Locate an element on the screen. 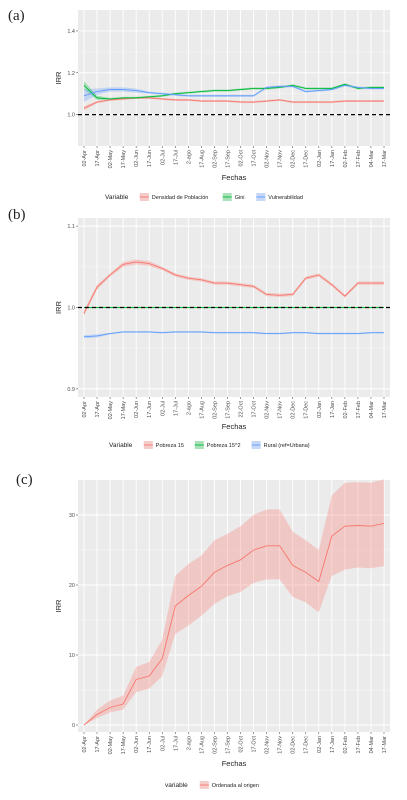 The height and width of the screenshot is (800, 407). x-tick-label: 17-Jan is located at coordinates (333, 158).